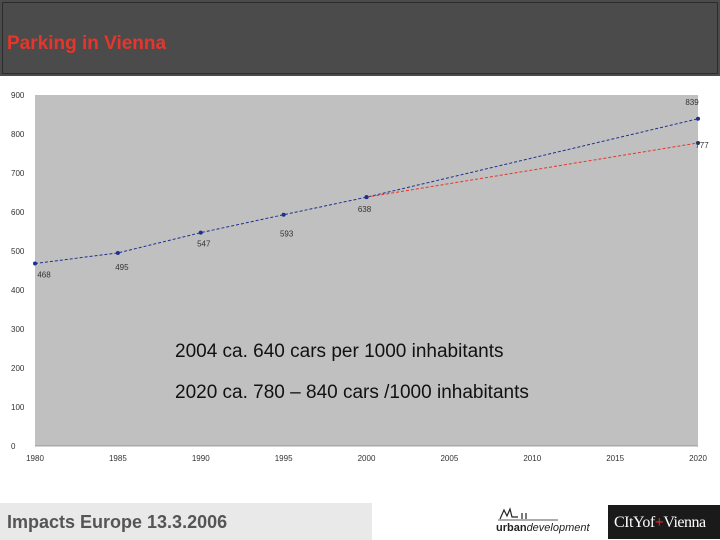 This screenshot has height=540, width=720. I want to click on page-title: Parking in Vienna, so click(87, 43).